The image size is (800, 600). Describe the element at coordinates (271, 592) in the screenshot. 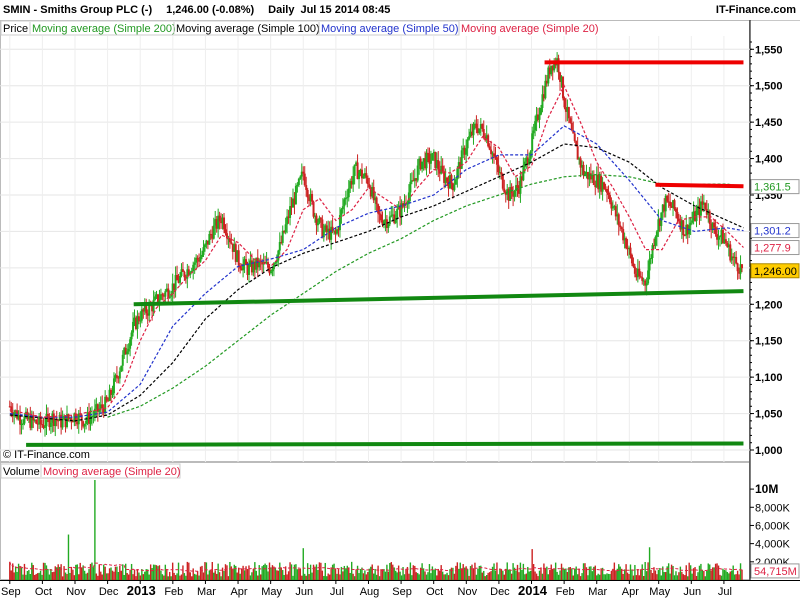

I see `x-tick-label: May` at that location.